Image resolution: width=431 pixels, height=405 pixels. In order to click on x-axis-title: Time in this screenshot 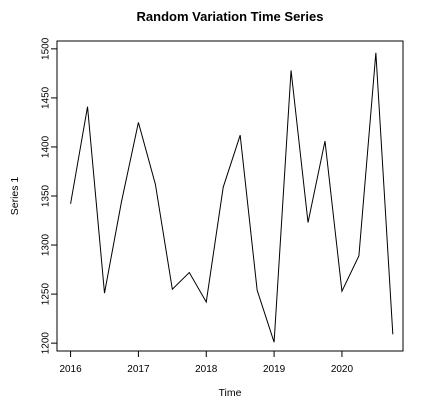, I will do `click(230, 393)`.